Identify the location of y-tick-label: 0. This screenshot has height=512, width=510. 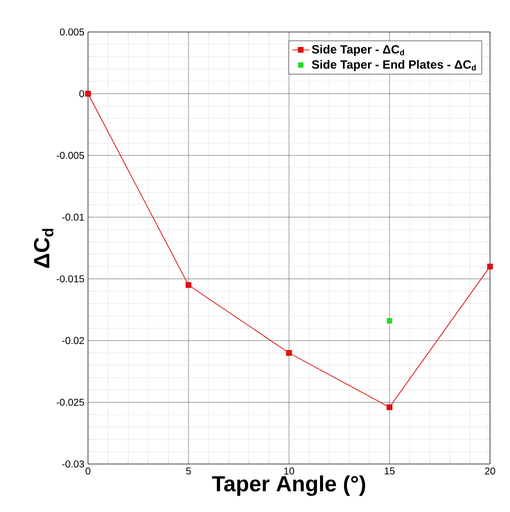
(81, 94).